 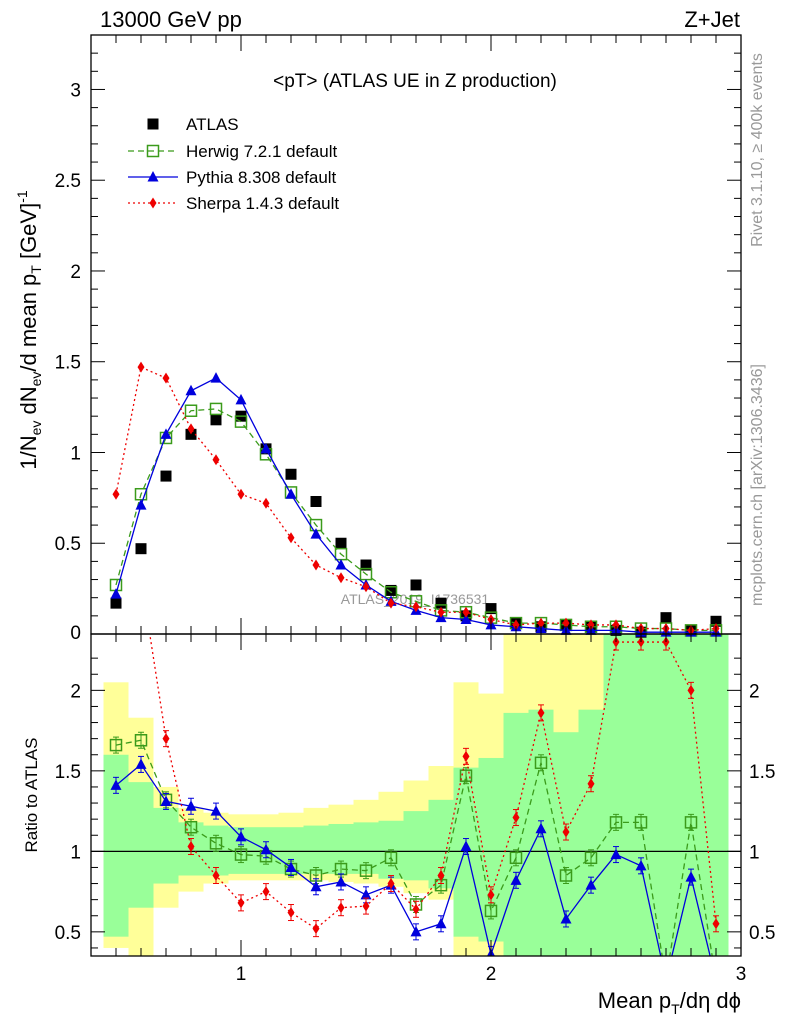 I want to click on ratio-ytick-label-right: 2, so click(x=754, y=691).